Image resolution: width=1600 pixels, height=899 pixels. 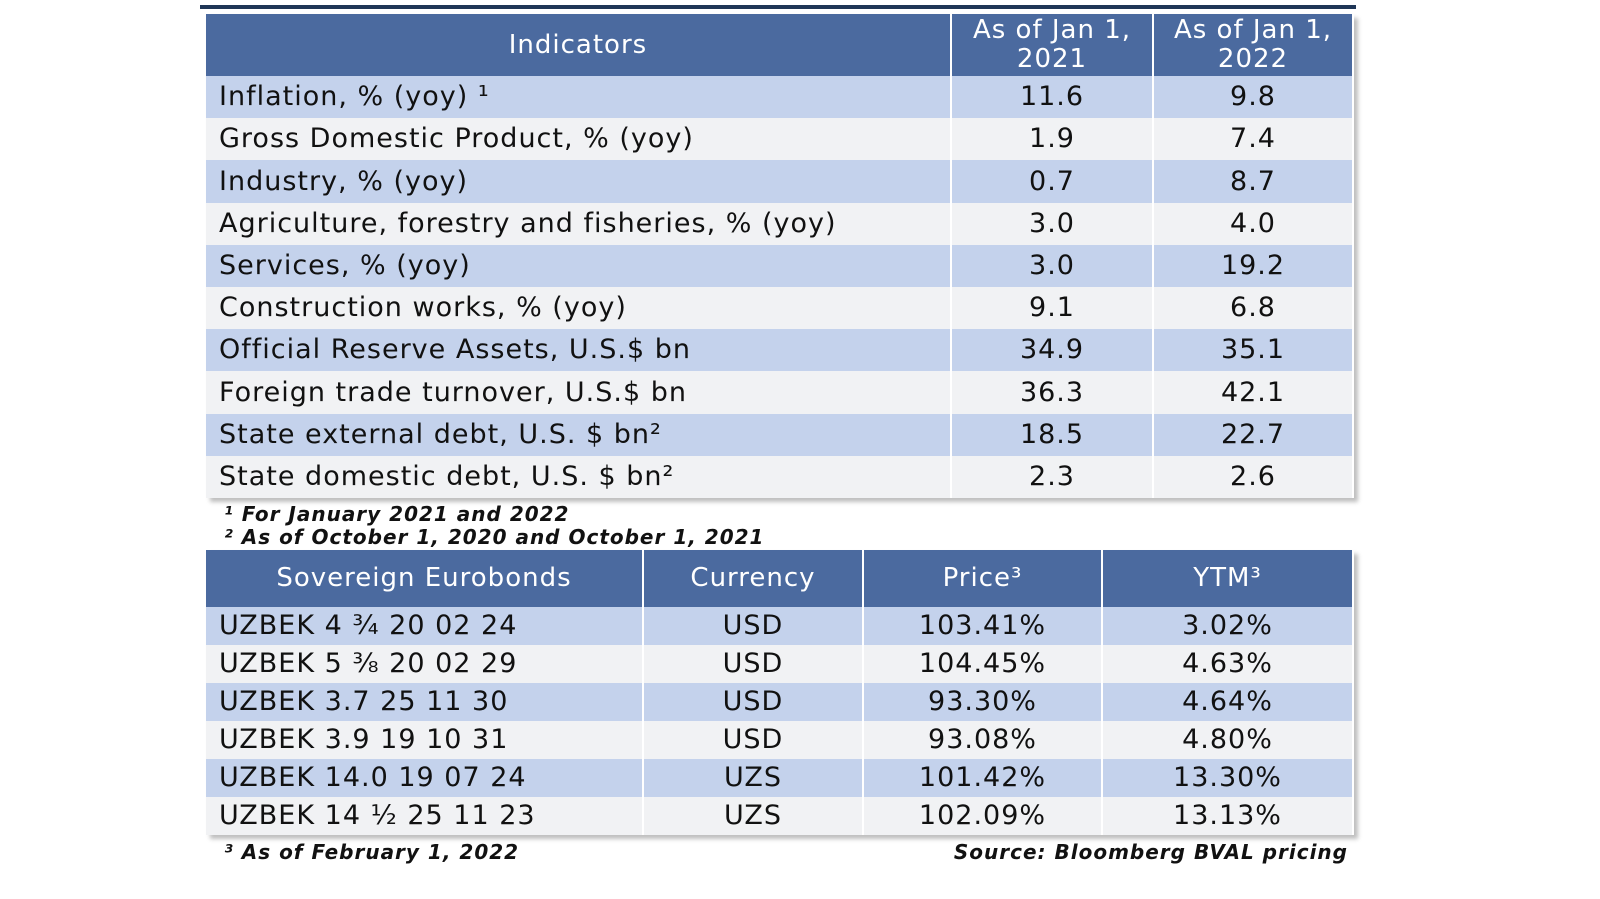 What do you see at coordinates (1254, 139) in the screenshot?
I see `cell: 7.4` at bounding box center [1254, 139].